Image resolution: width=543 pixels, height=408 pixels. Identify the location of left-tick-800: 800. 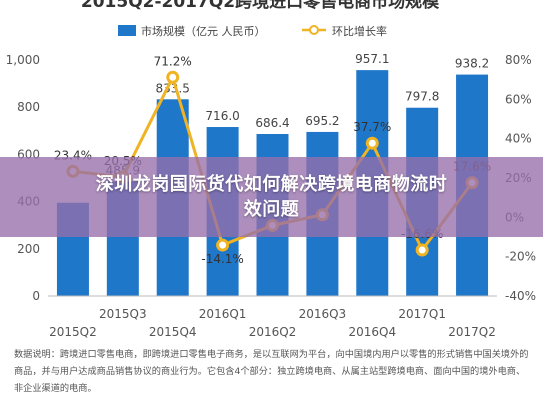
(28, 107).